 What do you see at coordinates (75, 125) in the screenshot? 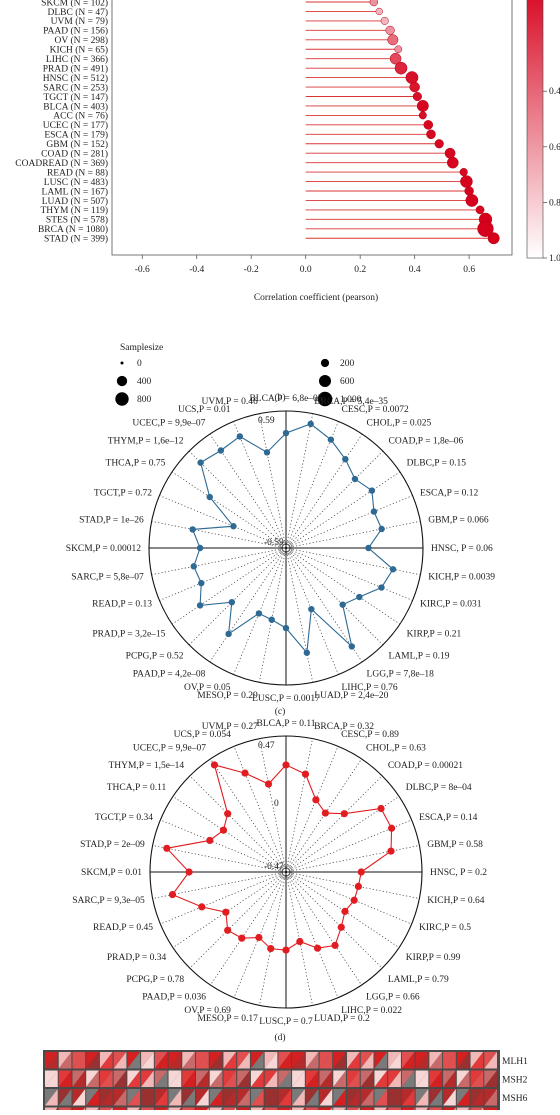
I see `category-label: UCEC (N = 177)` at bounding box center [75, 125].